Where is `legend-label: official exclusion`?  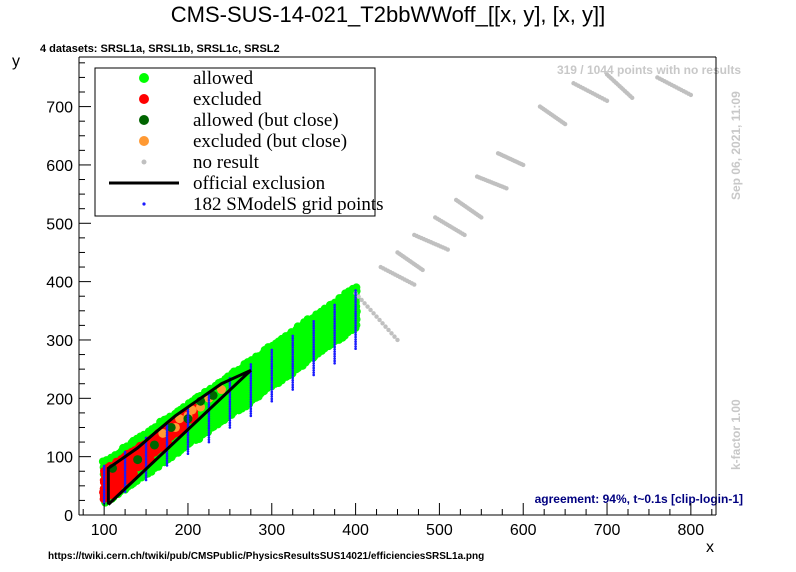
legend-label: official exclusion is located at coordinates (259, 183).